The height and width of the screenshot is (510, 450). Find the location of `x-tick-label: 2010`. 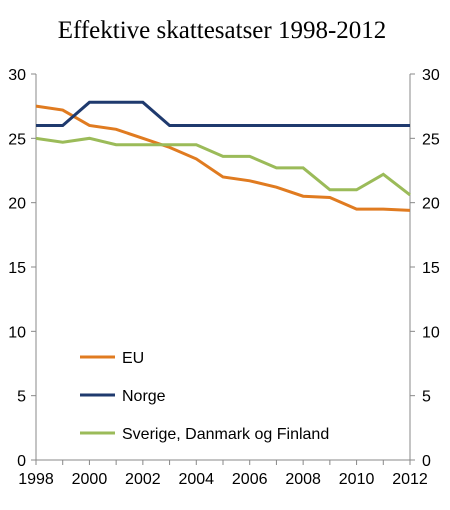

x-tick-label: 2010 is located at coordinates (357, 479).